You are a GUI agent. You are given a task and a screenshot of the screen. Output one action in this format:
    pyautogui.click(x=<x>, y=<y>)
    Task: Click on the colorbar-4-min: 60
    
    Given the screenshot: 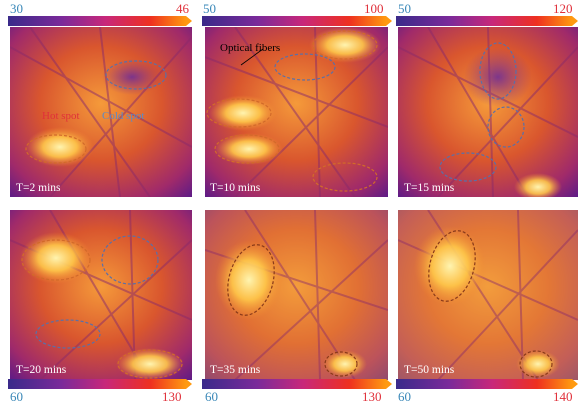 What is the action you would take?
    pyautogui.click(x=16, y=396)
    